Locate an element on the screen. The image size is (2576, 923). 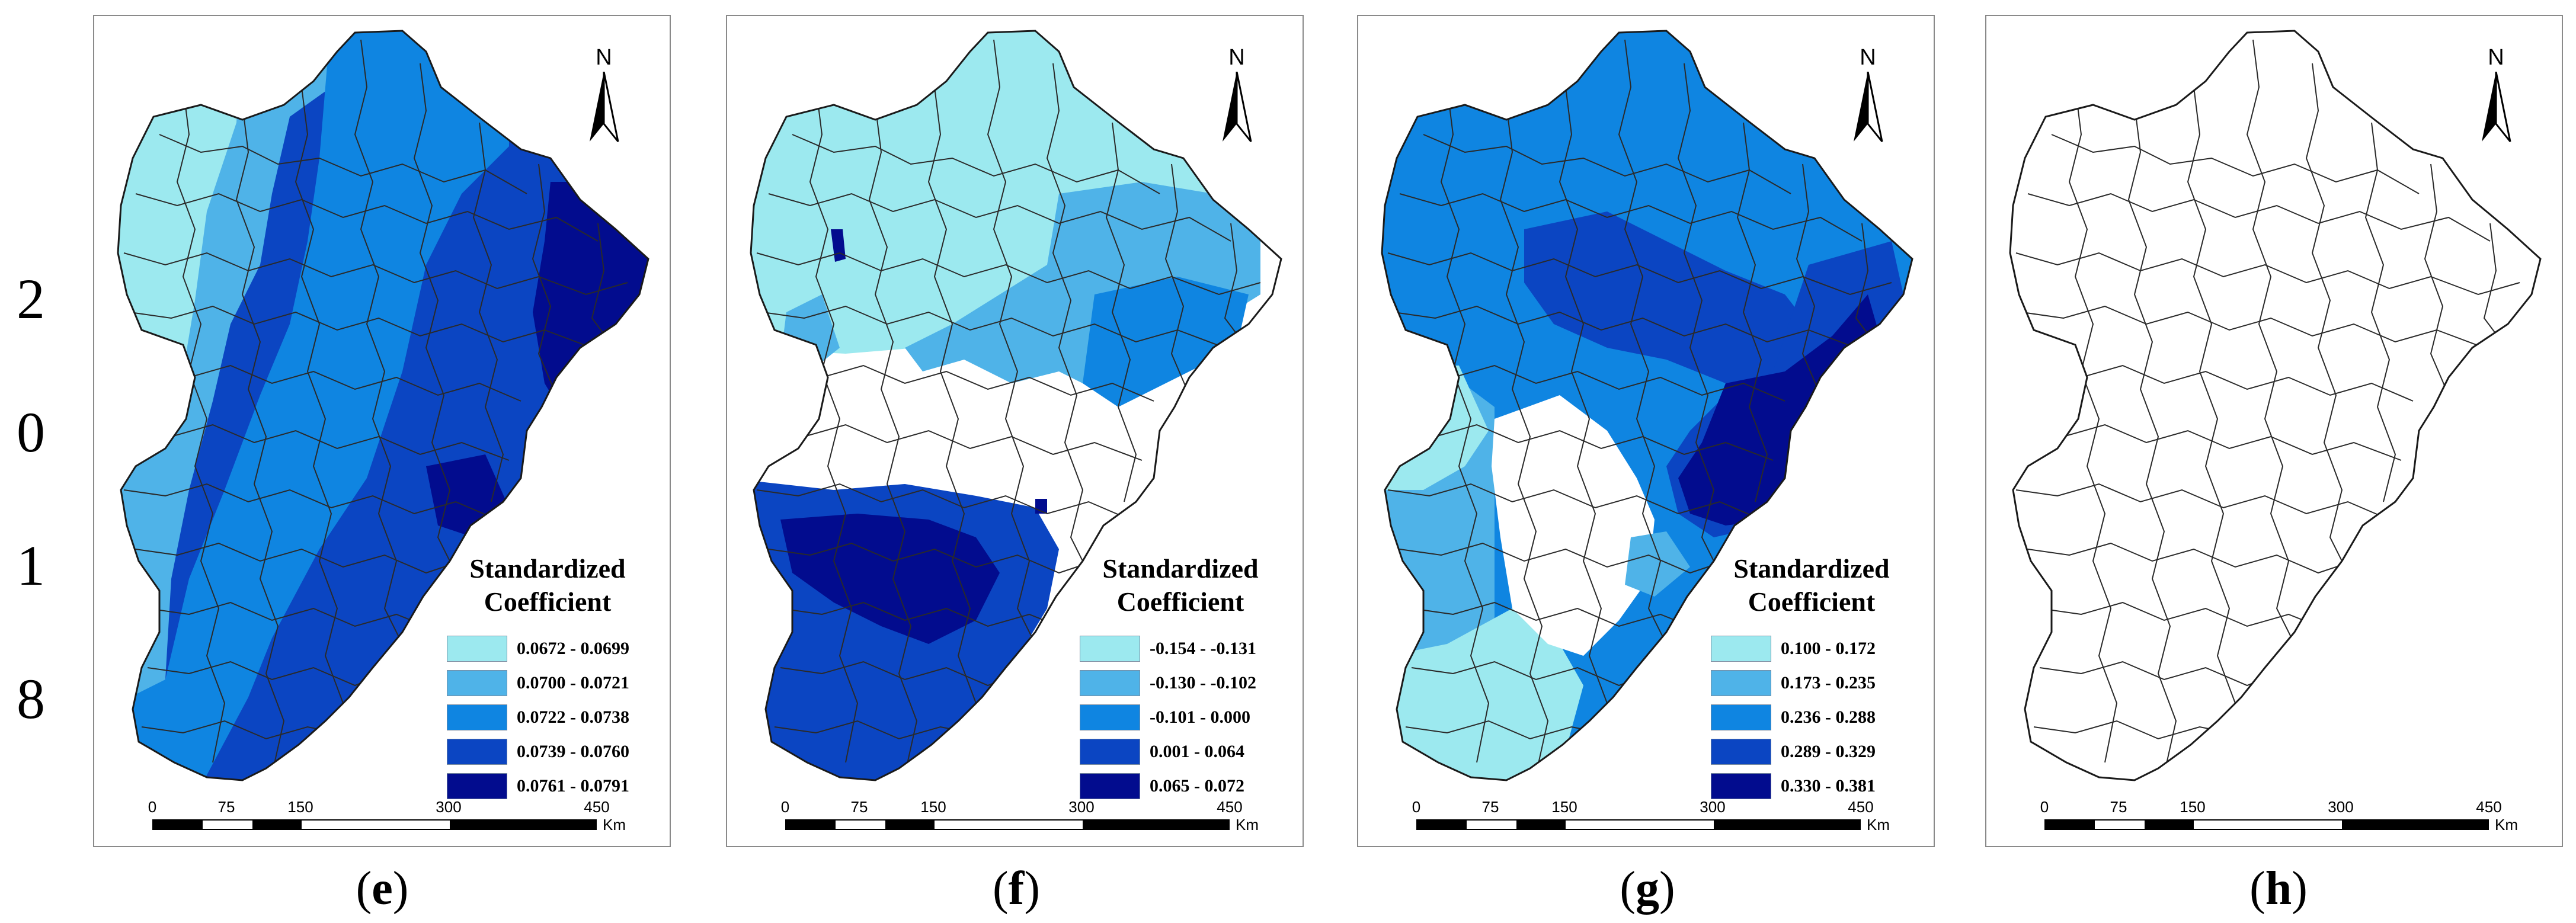
region-class4-central is located at coordinates (1675, 303).